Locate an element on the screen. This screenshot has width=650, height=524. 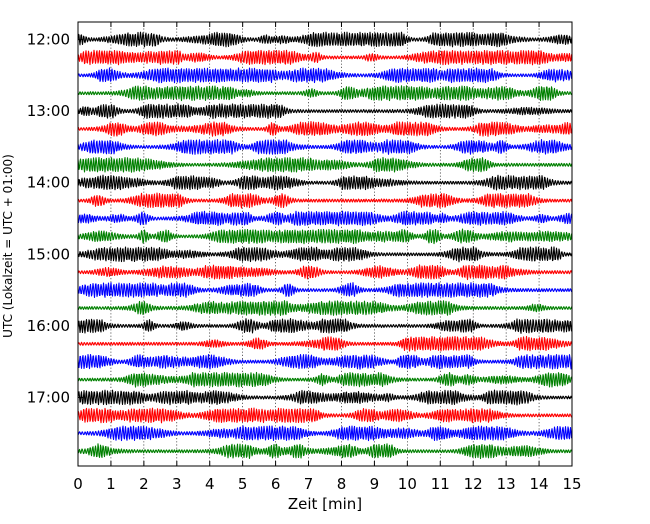
x-tick-label: 4 is located at coordinates (210, 484).